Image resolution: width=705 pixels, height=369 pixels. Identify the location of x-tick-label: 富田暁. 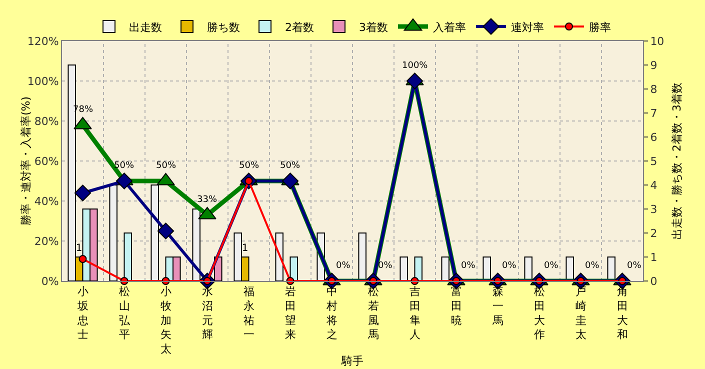
(456, 306).